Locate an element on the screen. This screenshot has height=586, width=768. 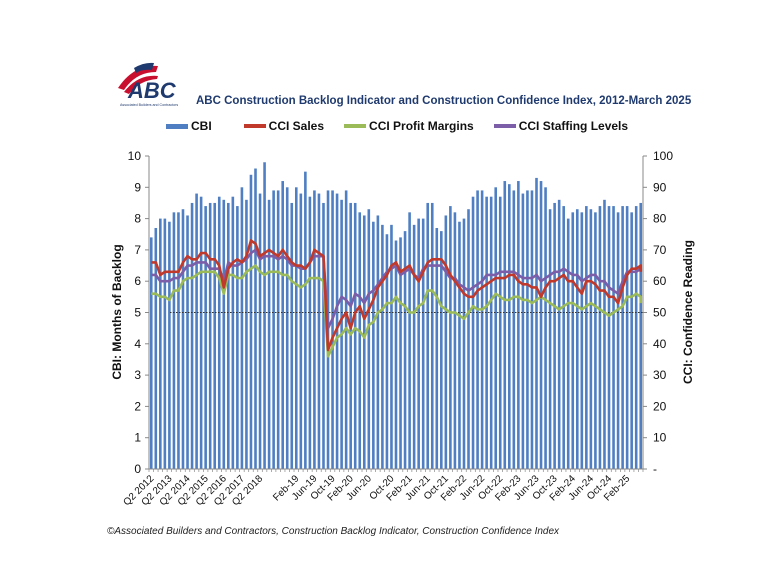
y-tick-label: 3 is located at coordinates (137, 375).